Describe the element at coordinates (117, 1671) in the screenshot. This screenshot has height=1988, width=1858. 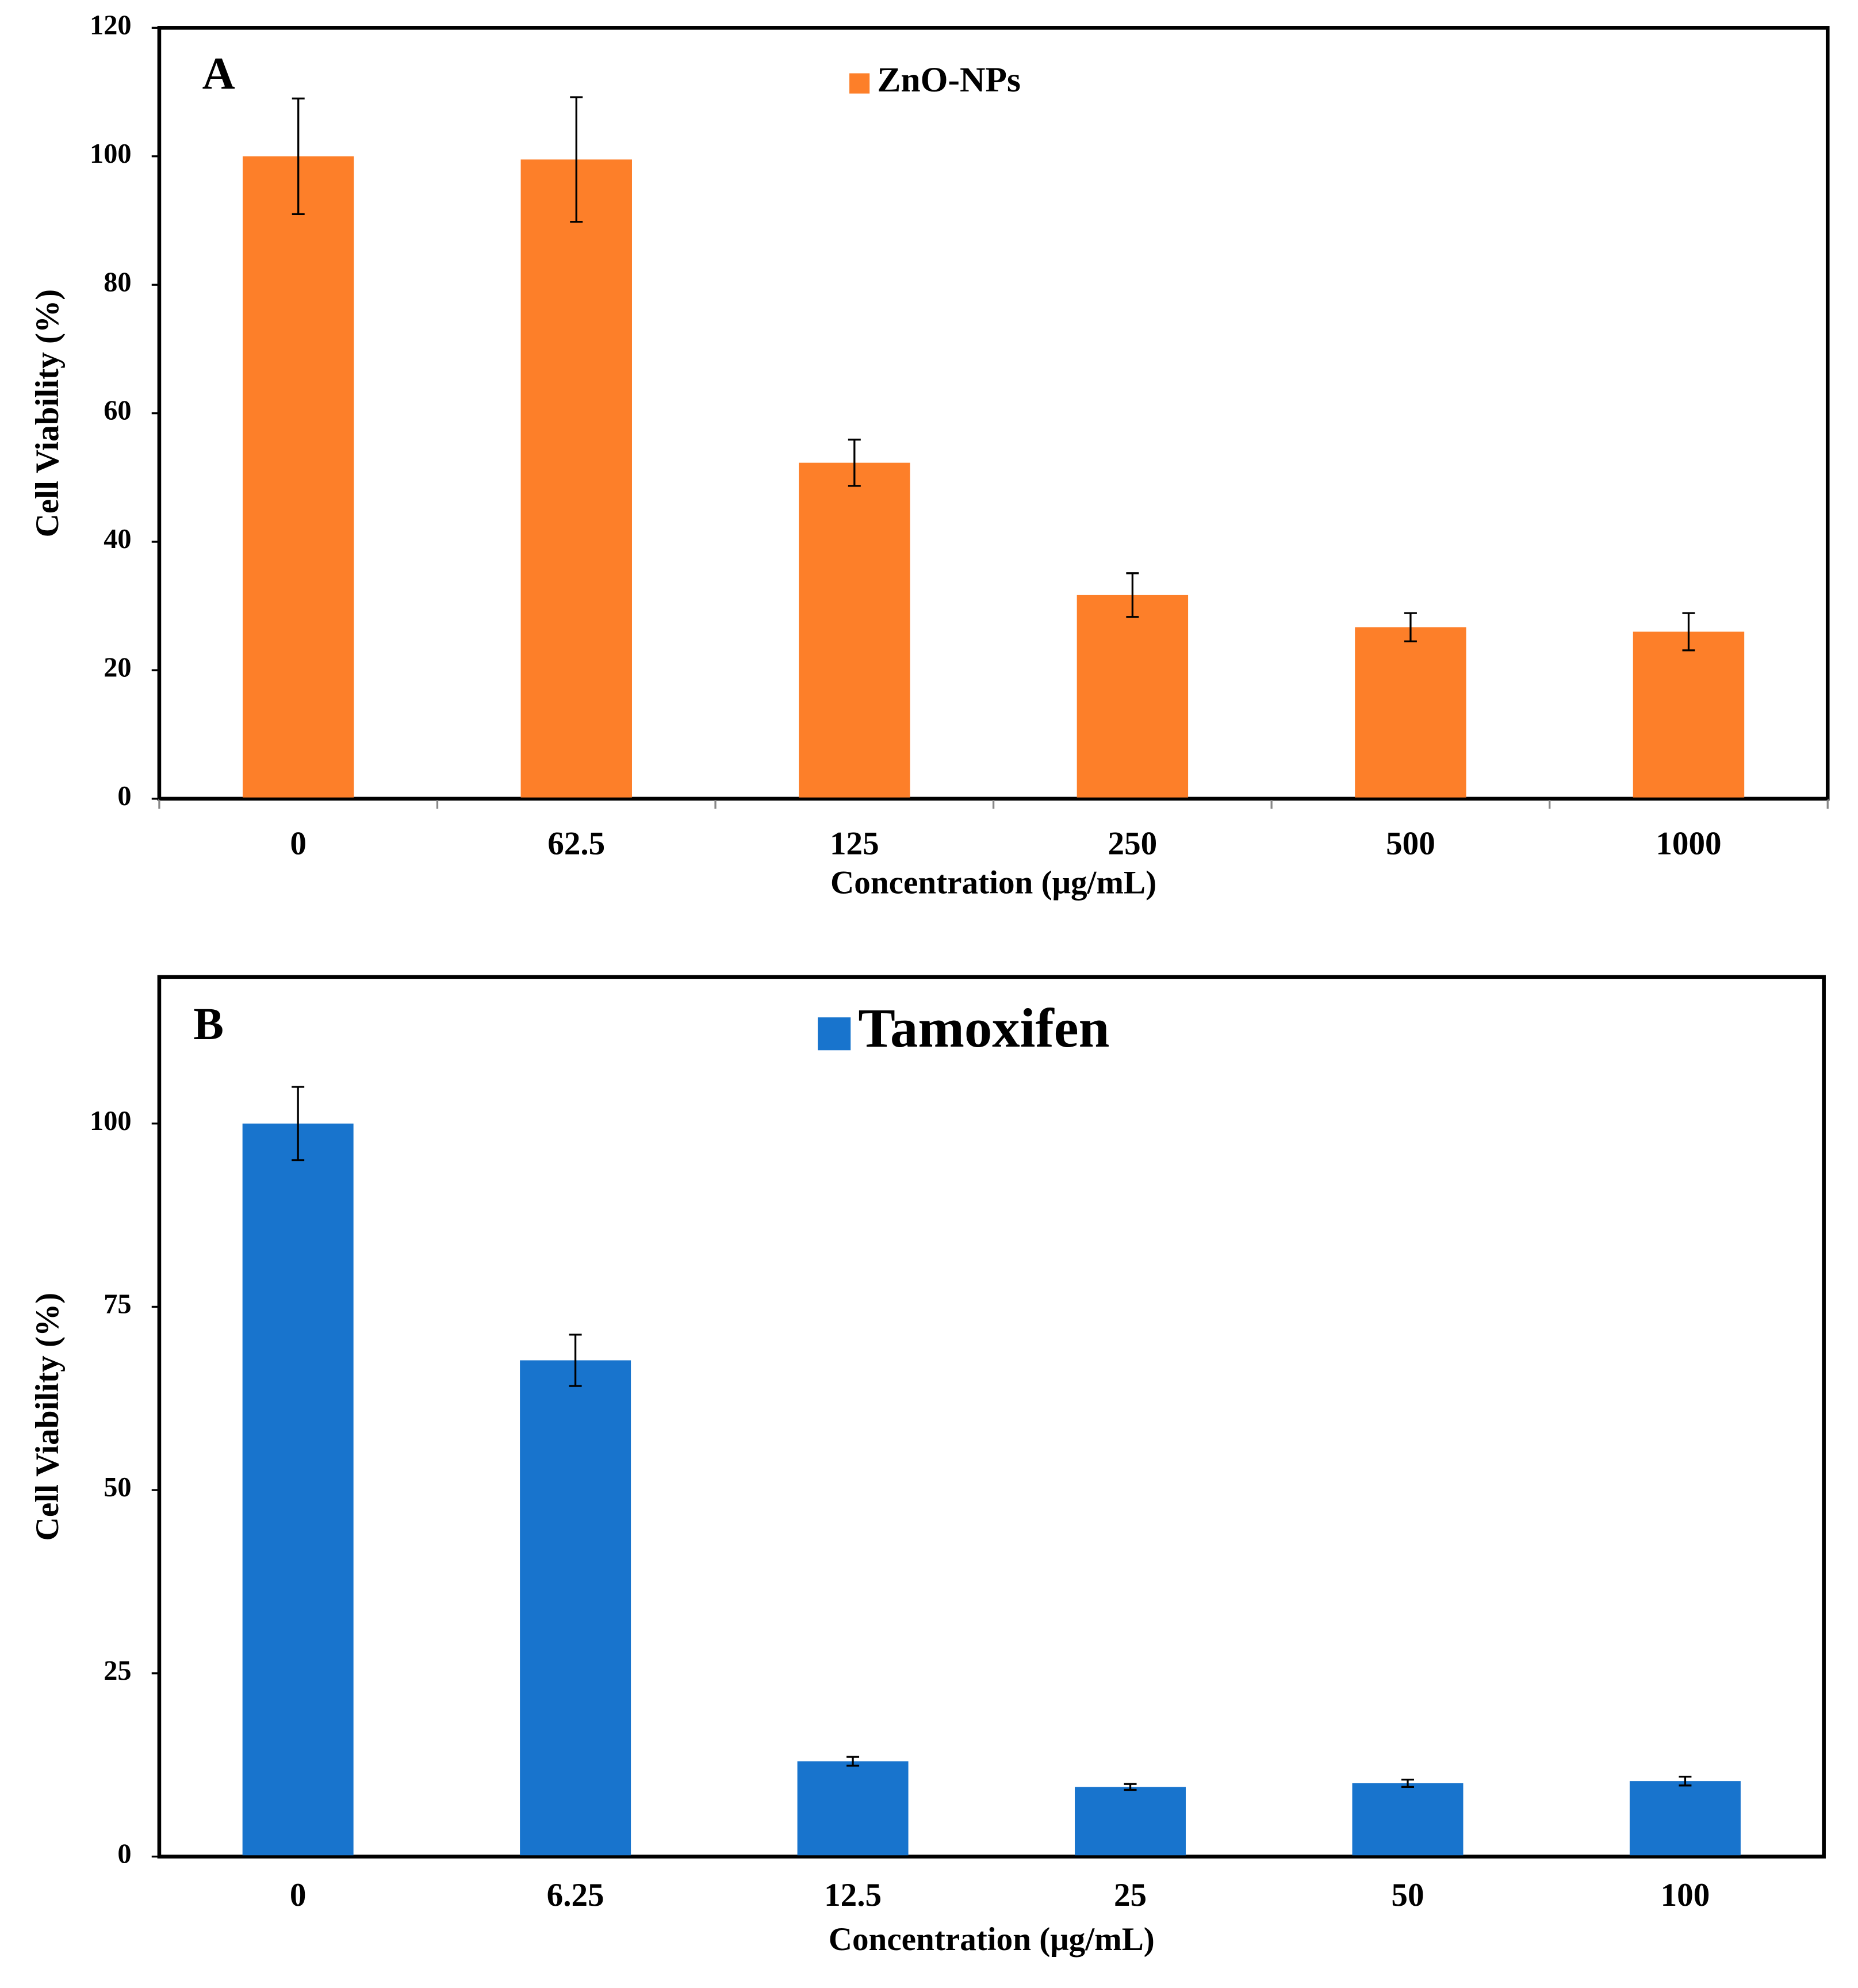
I see `y-tick-label: 25` at that location.